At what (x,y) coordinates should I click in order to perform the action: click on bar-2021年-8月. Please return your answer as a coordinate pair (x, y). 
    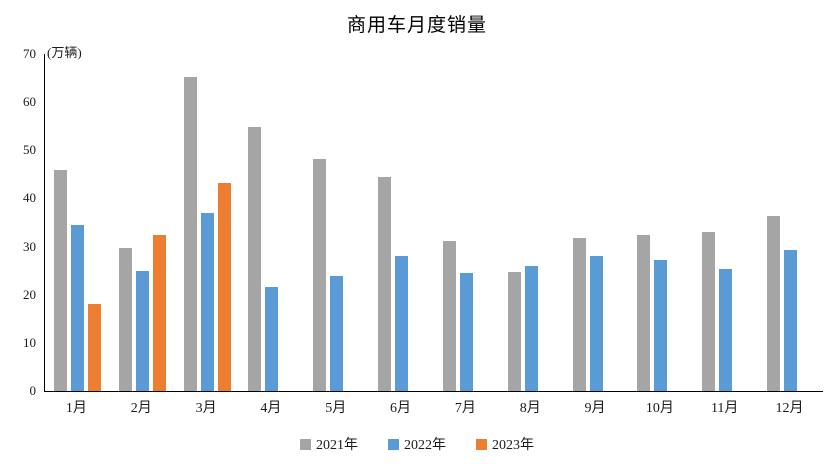
    Looking at the image, I should click on (514, 331).